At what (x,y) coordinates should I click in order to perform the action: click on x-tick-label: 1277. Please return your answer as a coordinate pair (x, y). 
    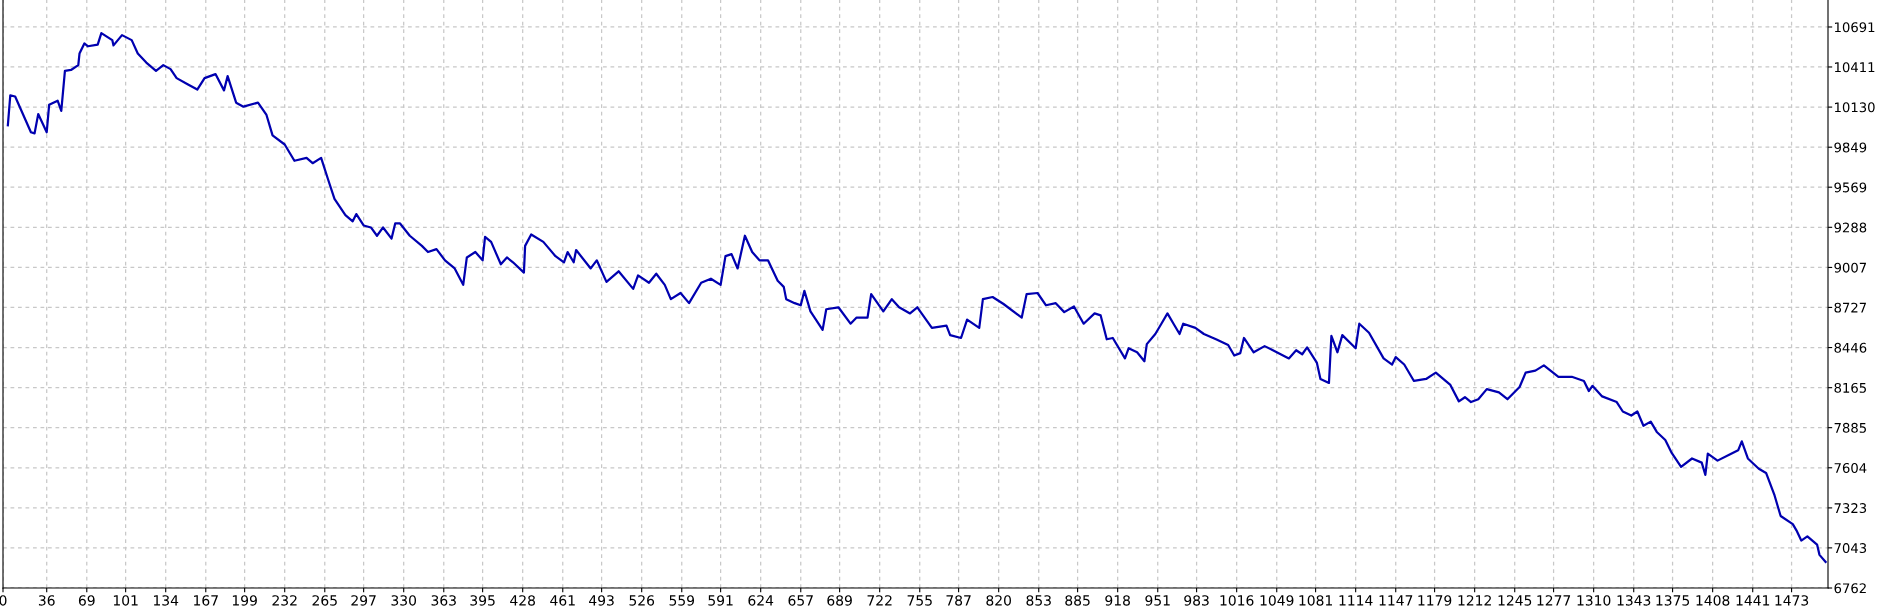
    Looking at the image, I should click on (1554, 600).